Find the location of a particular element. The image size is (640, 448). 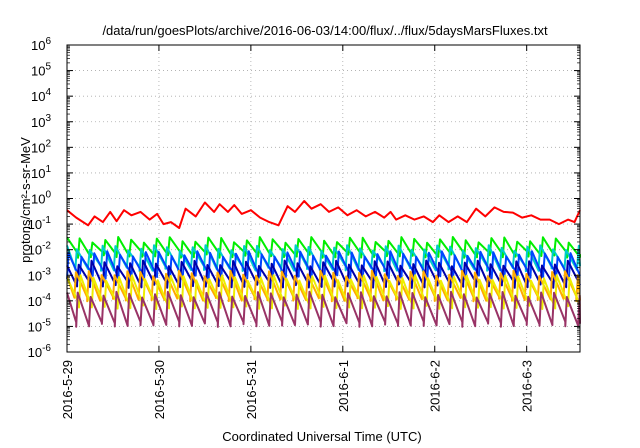

y-tick-label: 10⁻⁴ is located at coordinates (40, 300).